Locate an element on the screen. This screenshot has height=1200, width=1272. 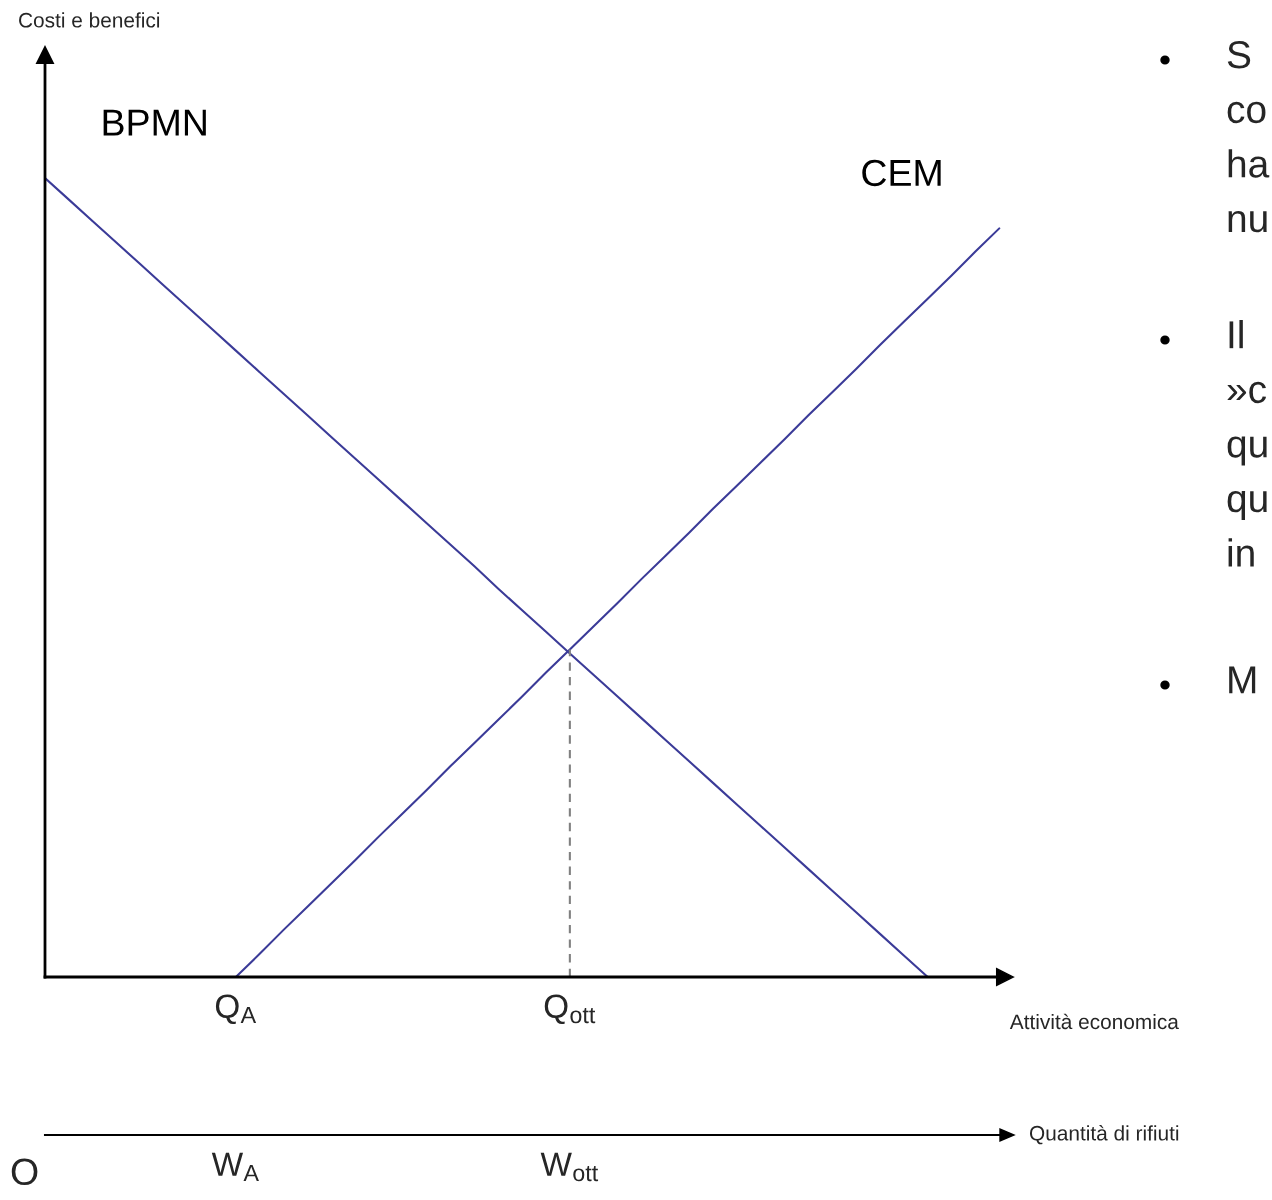
text: Costi e benefici is located at coordinates (89, 20).